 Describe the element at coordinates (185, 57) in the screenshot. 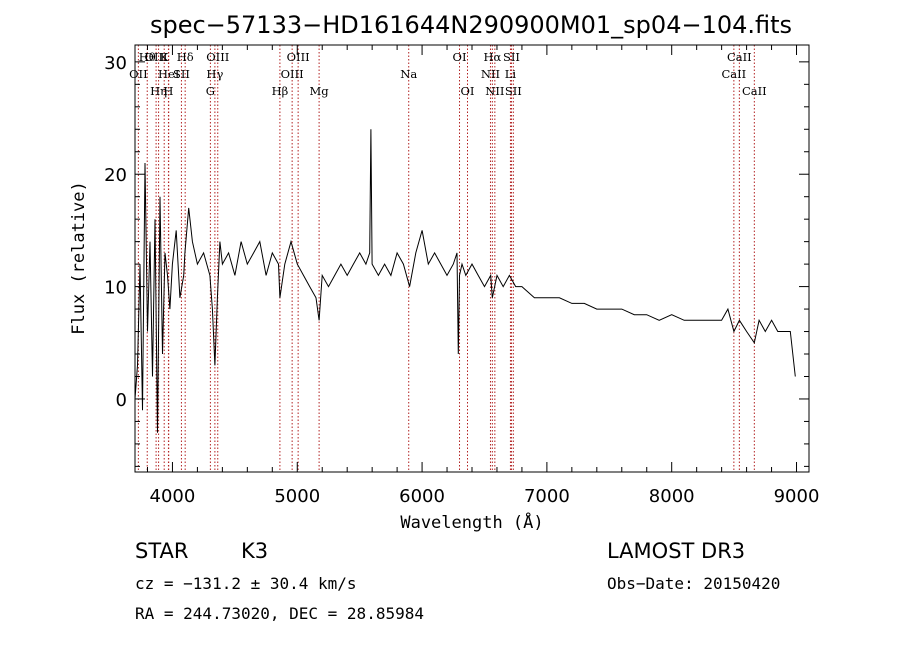

I see `line-label: Hδ` at that location.